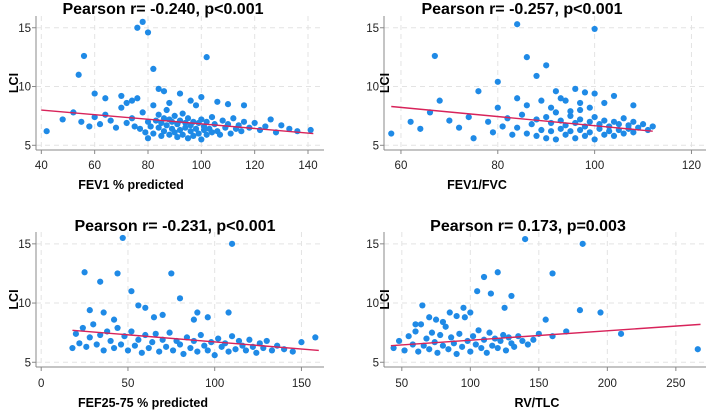 Image resolution: width=709 pixels, height=412 pixels. I want to click on y-tick-label: 15, so click(24, 29).